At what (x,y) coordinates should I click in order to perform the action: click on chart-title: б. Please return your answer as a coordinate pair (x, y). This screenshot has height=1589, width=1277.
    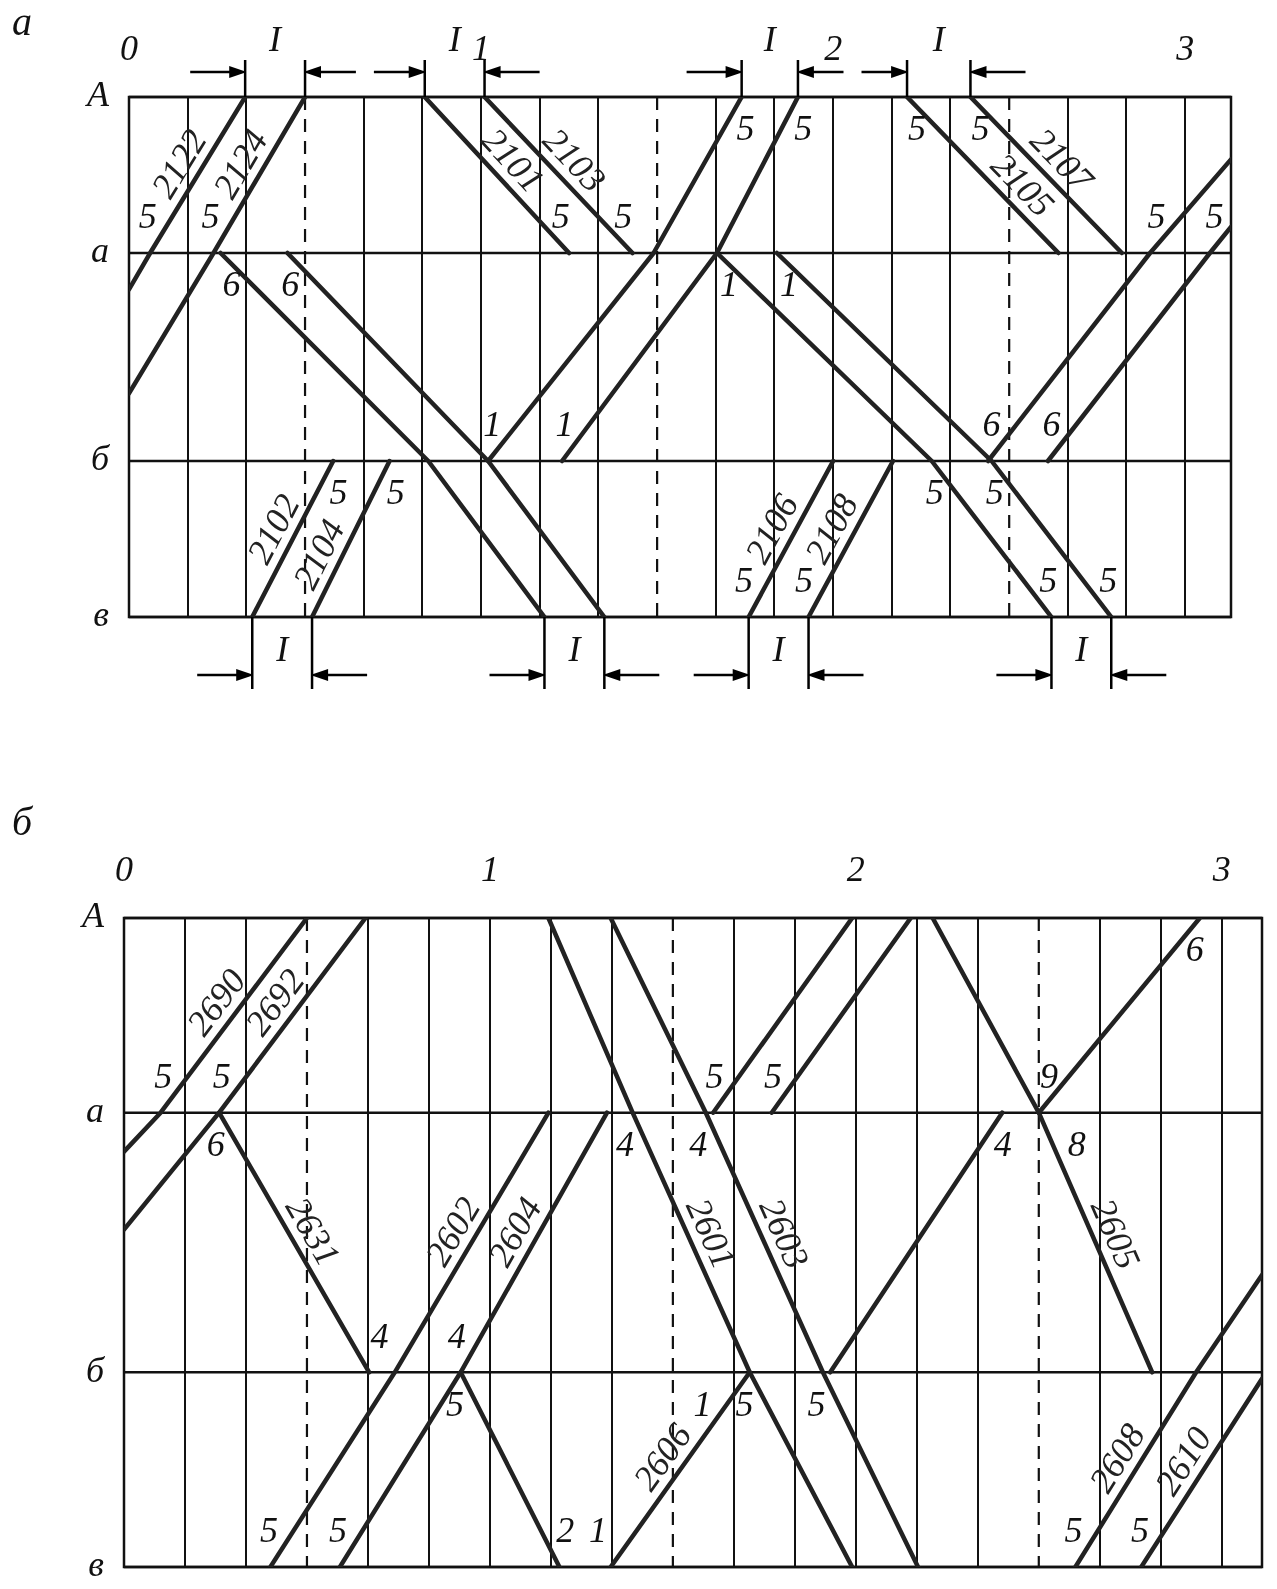
    Looking at the image, I should click on (22, 821).